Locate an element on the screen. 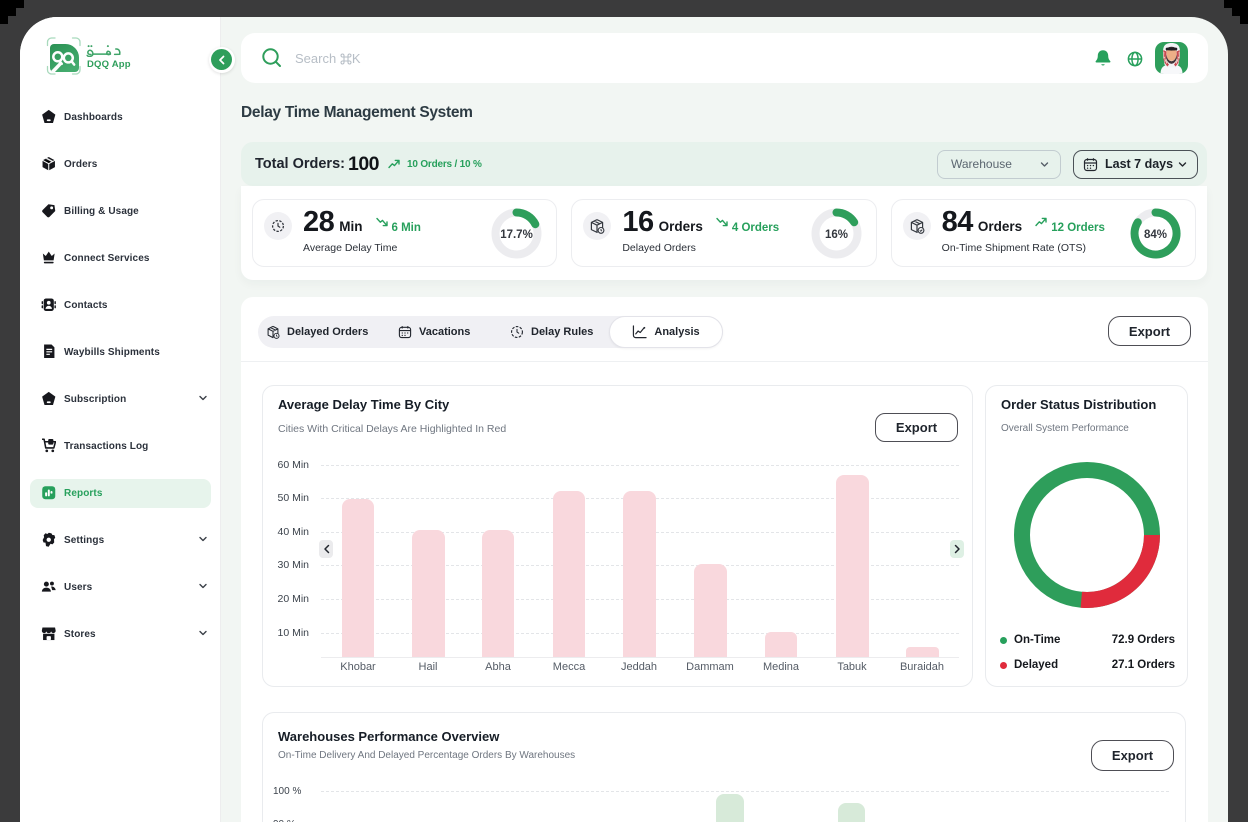  svg-text: 17.7% is located at coordinates (517, 235).